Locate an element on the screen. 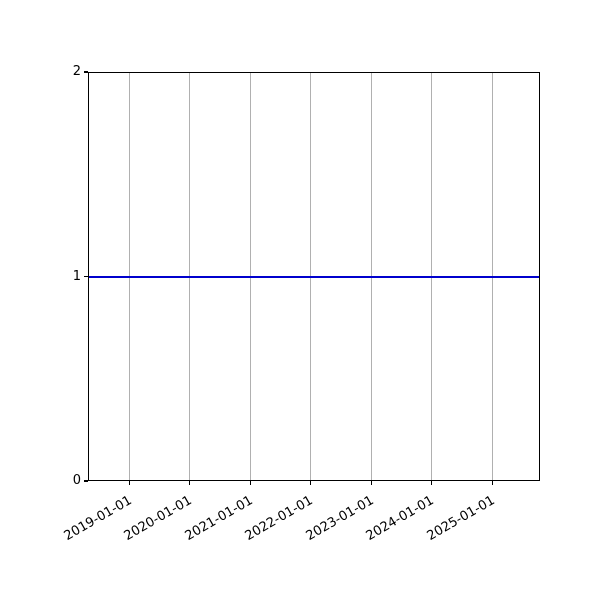  y-tick-label: 2 is located at coordinates (76, 71).